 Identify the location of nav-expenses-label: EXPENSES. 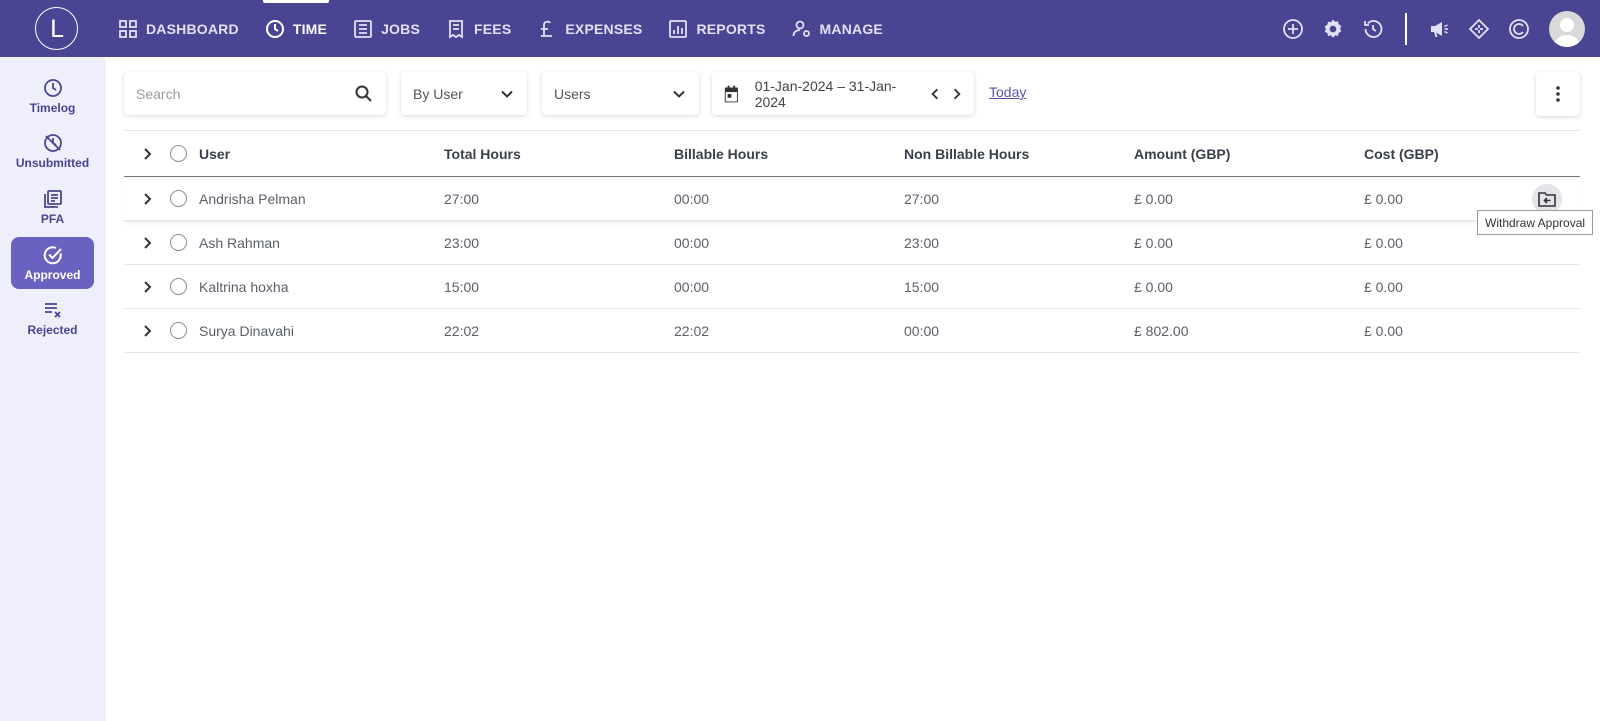
(604, 28).